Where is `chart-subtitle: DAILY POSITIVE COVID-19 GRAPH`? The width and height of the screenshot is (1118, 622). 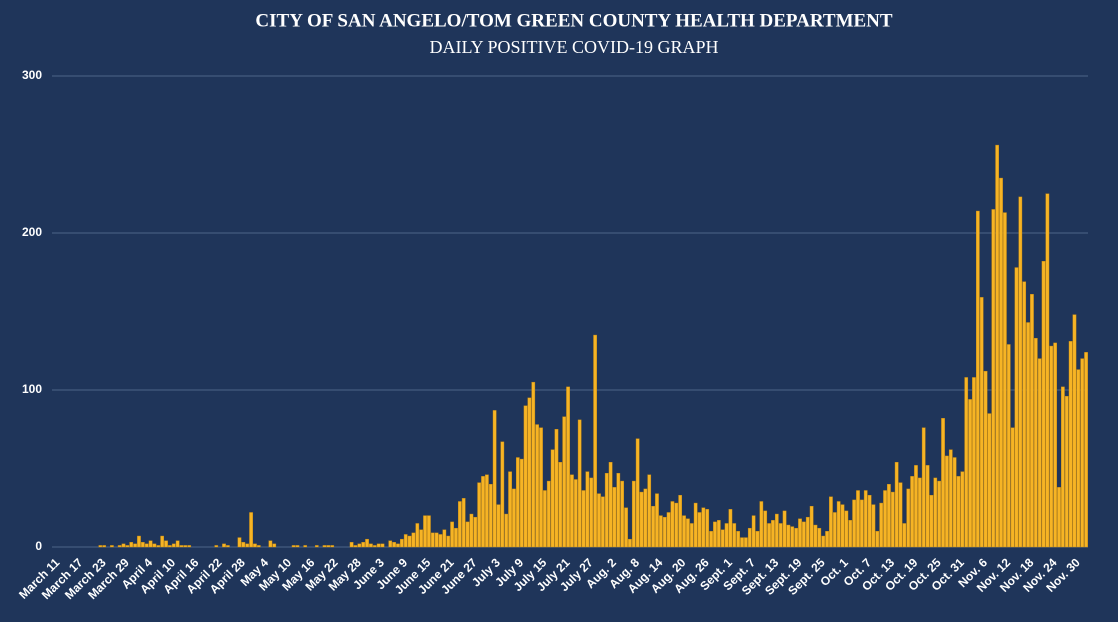 chart-subtitle: DAILY POSITIVE COVID-19 GRAPH is located at coordinates (573, 47).